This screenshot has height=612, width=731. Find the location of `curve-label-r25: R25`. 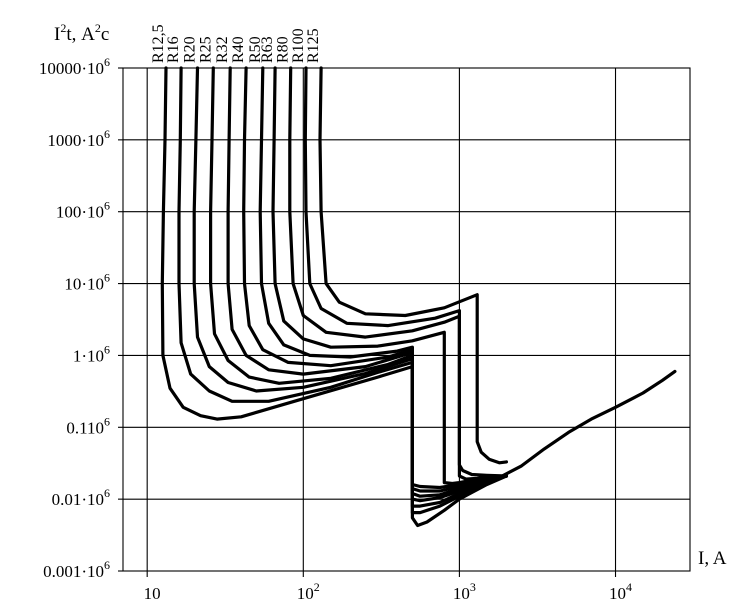

curve-label-r25: R25 is located at coordinates (205, 49).